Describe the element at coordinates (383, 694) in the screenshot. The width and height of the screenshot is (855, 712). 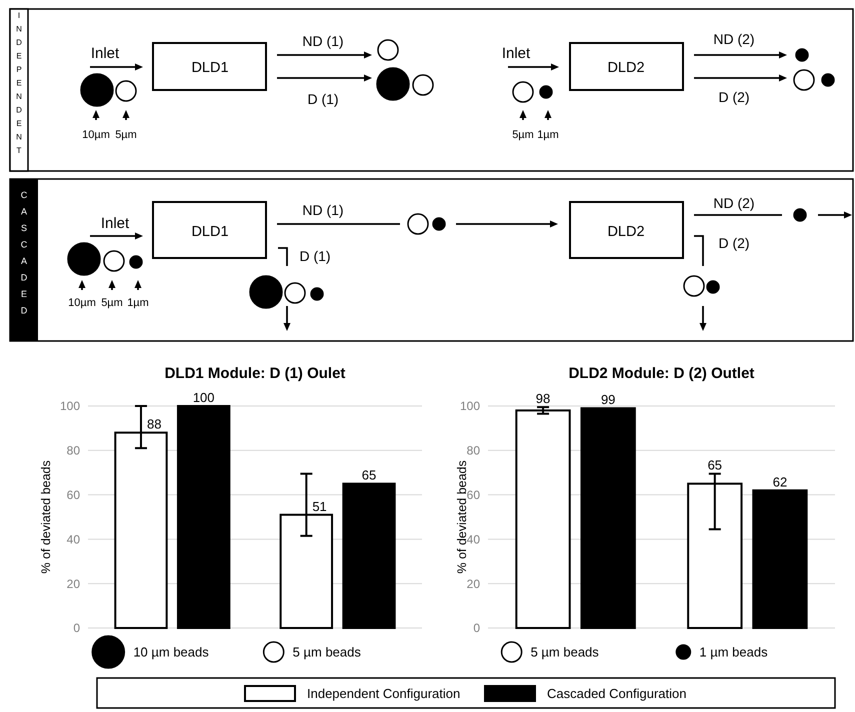
I see `legend-label: Independent Configuration` at that location.